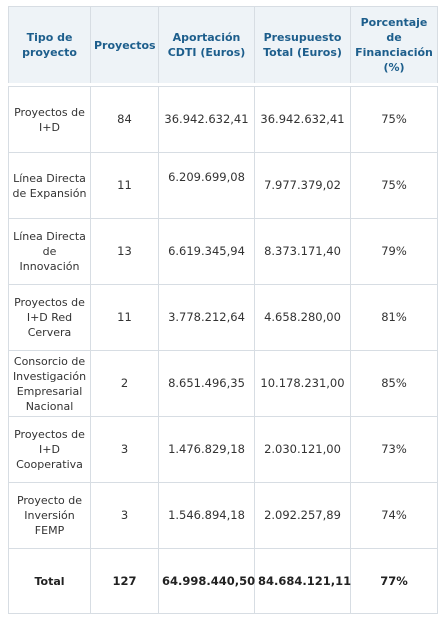 This screenshot has height=623, width=445. I want to click on cell-tipo: Línea Directa de Innovación, so click(49, 251).